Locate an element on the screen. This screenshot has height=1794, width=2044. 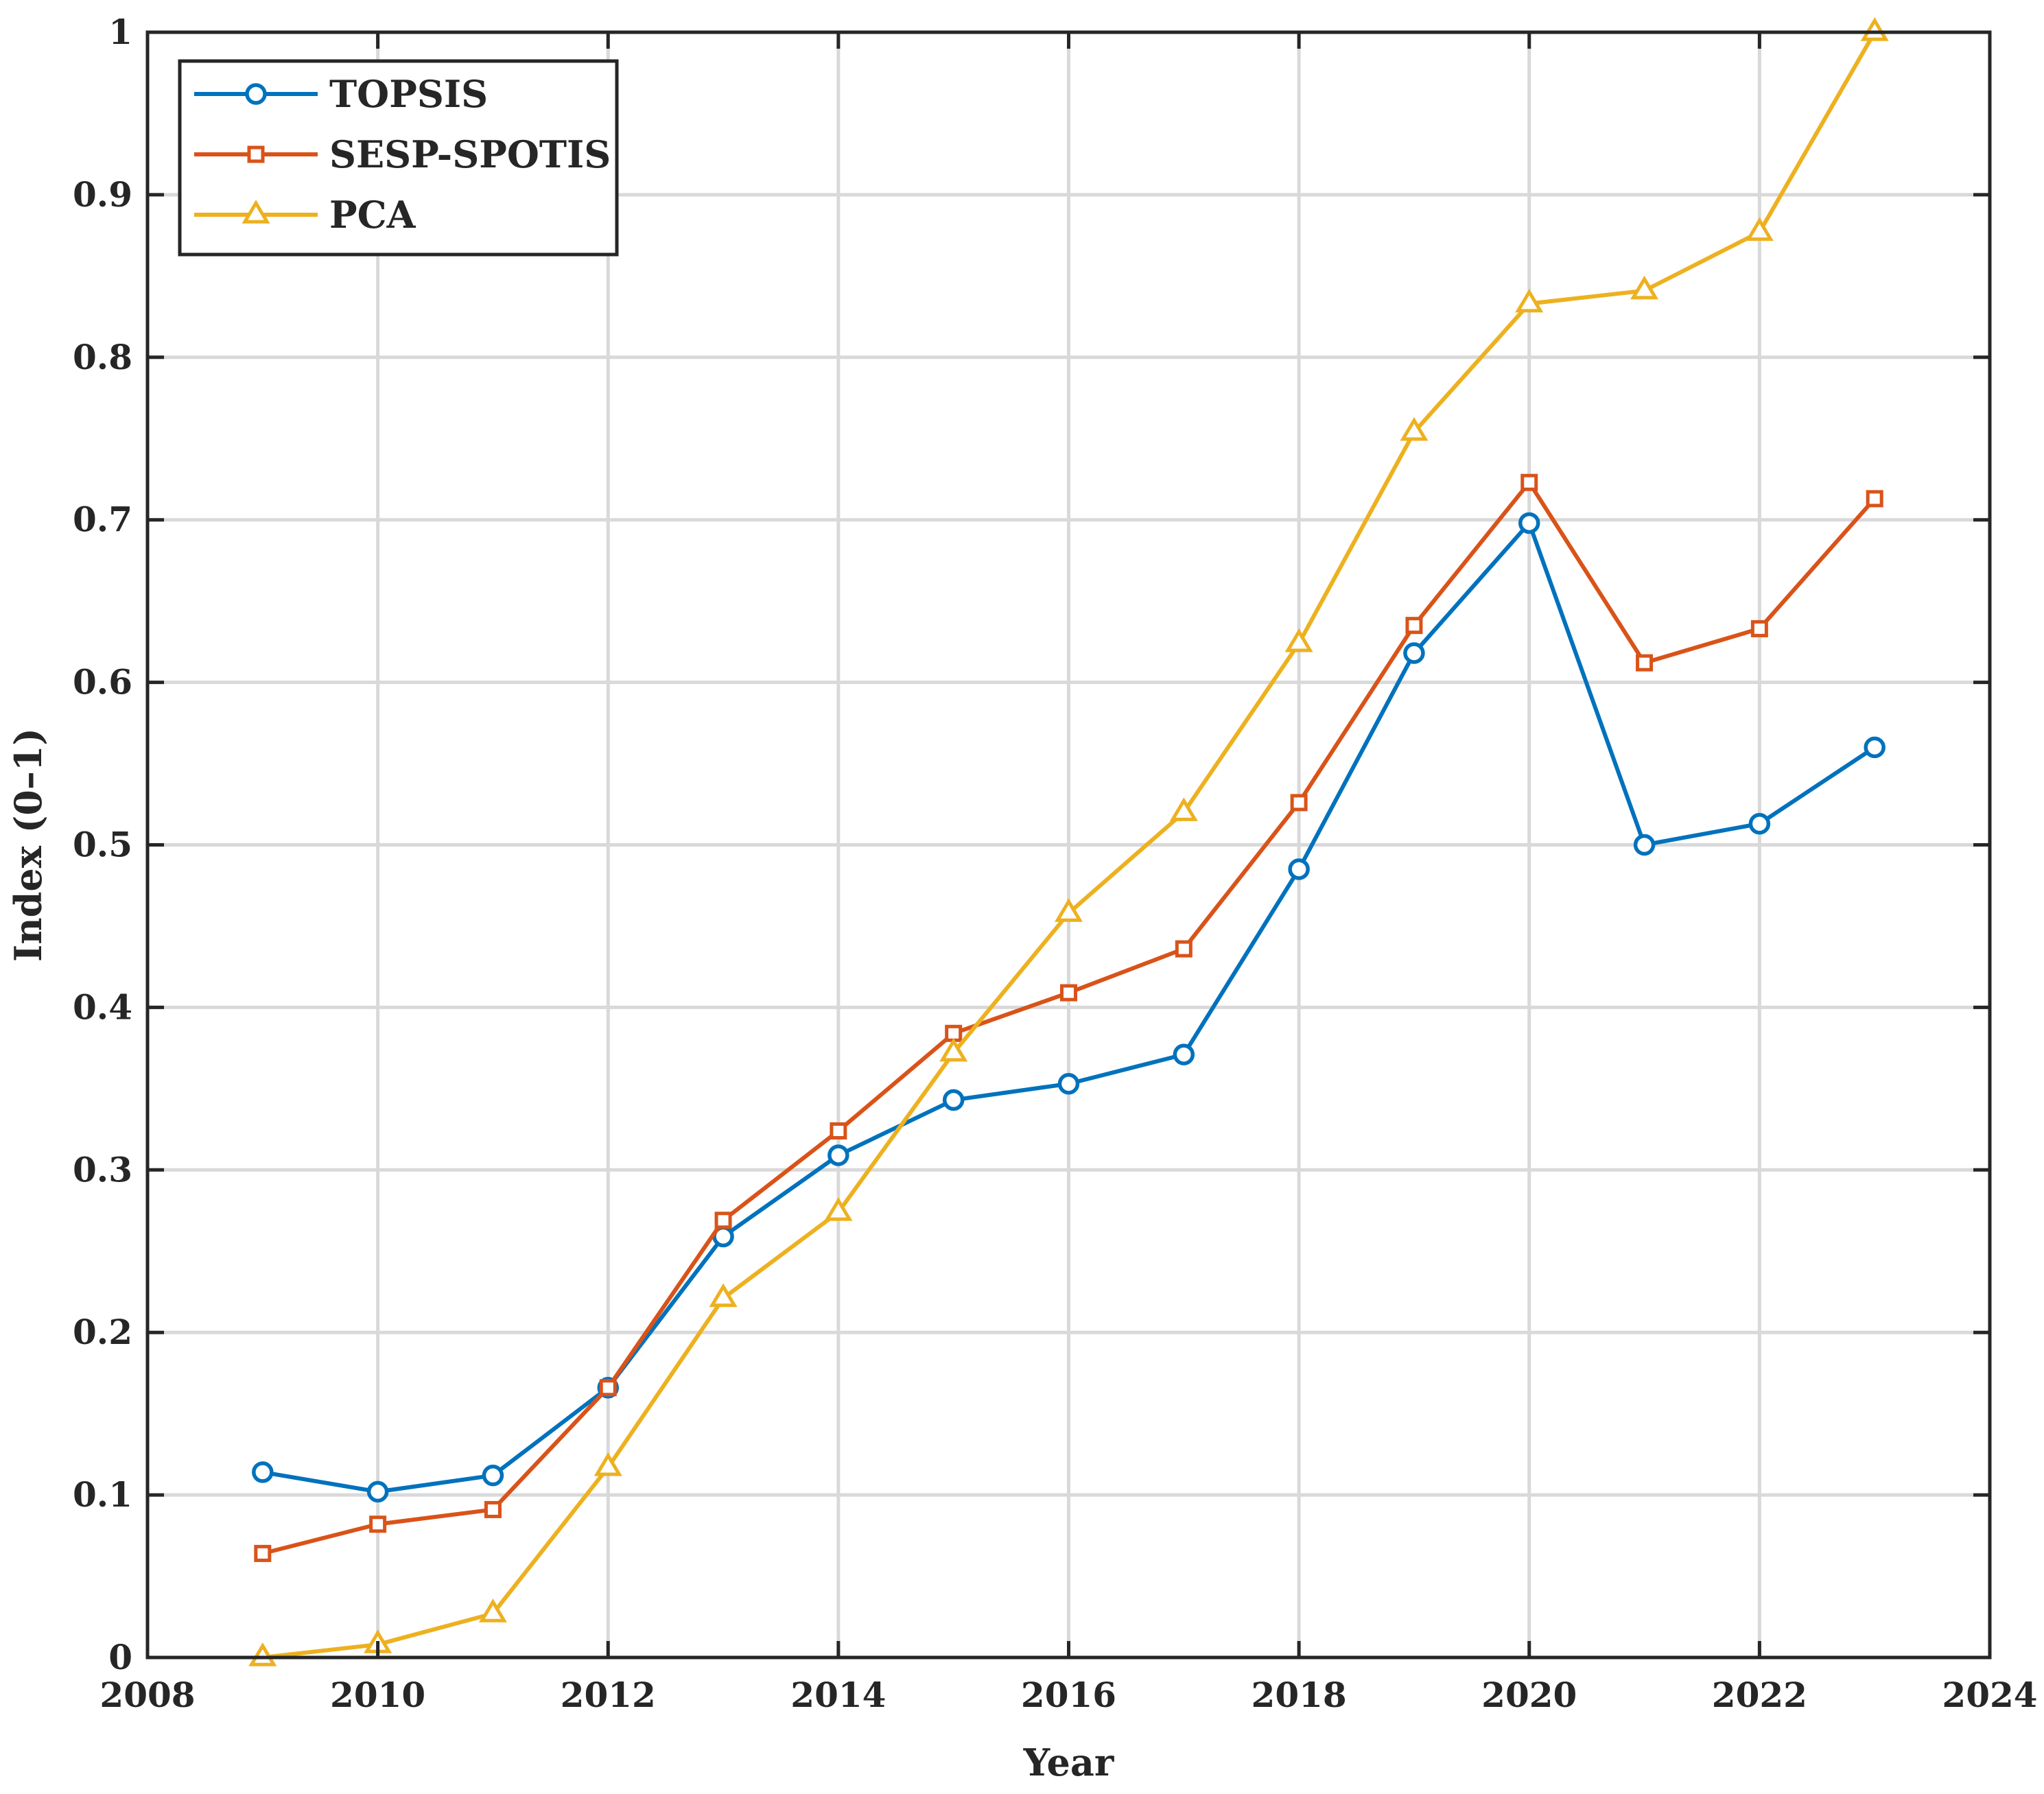
y-tick-label: 1 is located at coordinates (120, 32).